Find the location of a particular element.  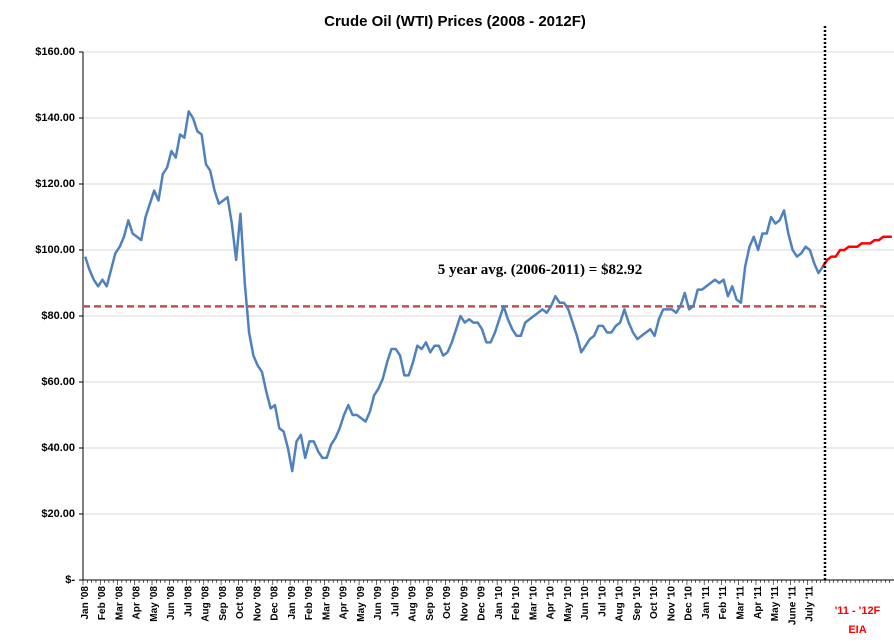

x-tick-label: Sep '10 is located at coordinates (637, 603).